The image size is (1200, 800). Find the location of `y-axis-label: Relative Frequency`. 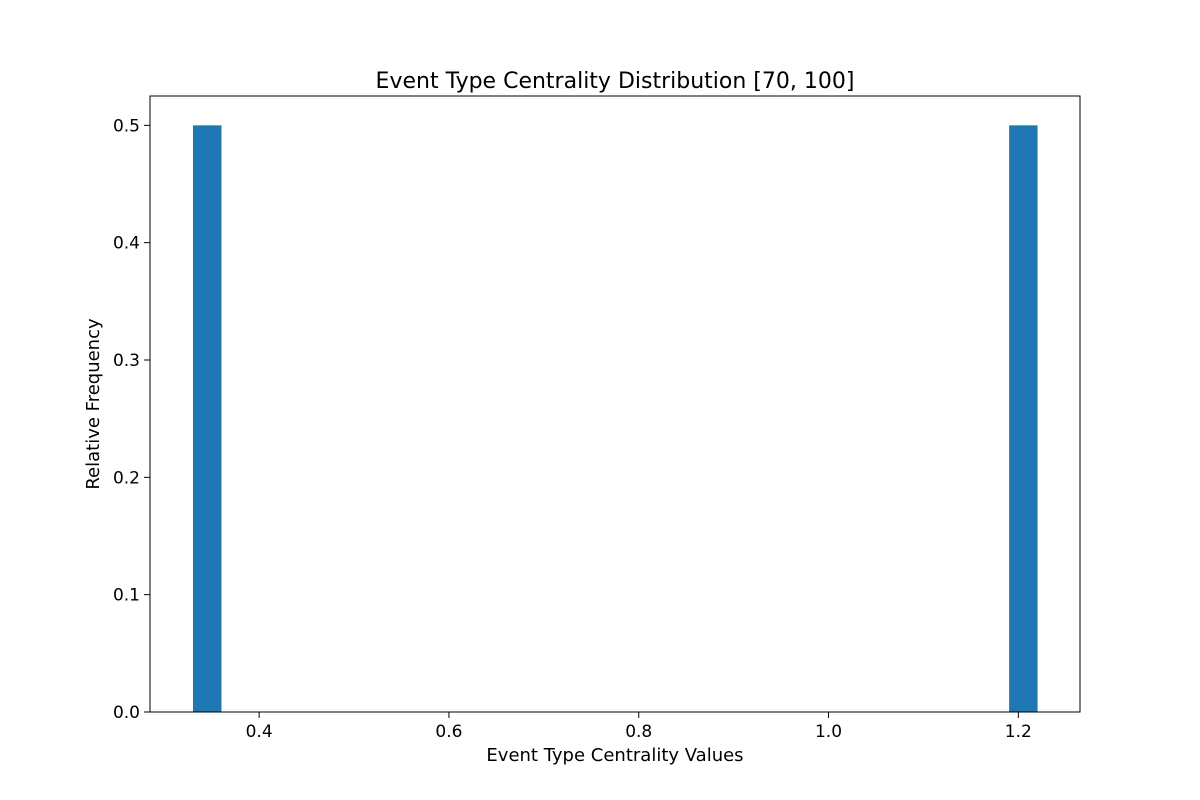

y-axis-label: Relative Frequency is located at coordinates (93, 404).